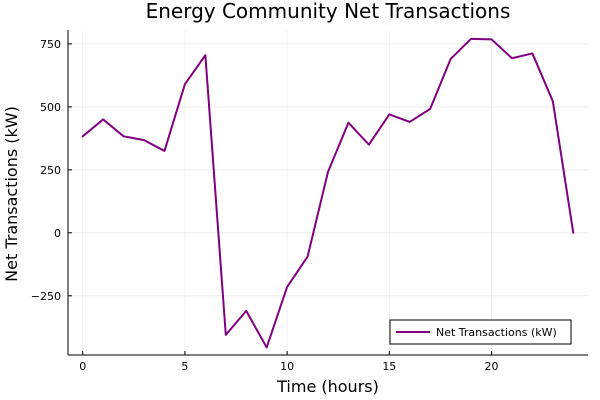 The width and height of the screenshot is (600, 400). I want to click on legend-box, so click(480, 332).